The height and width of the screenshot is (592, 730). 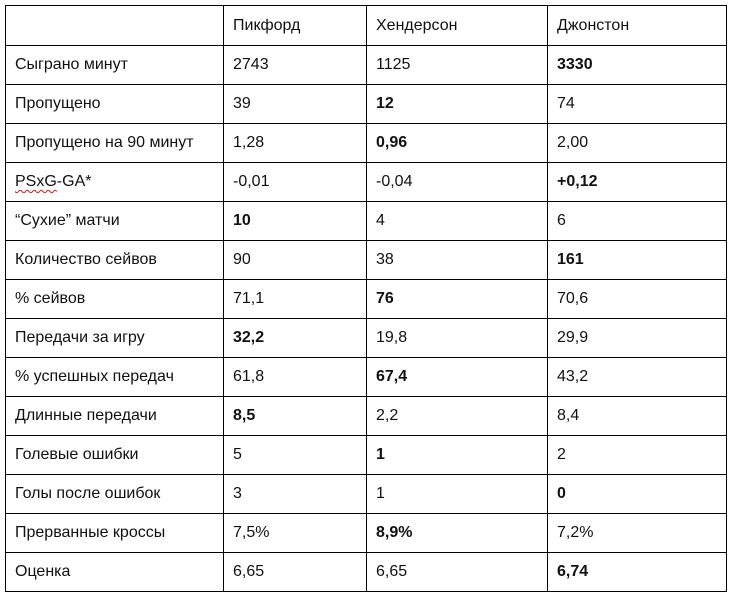 I want to click on table-row: Прерванные кроссы 7,5% 8,9% 7,2%, so click(x=366, y=533).